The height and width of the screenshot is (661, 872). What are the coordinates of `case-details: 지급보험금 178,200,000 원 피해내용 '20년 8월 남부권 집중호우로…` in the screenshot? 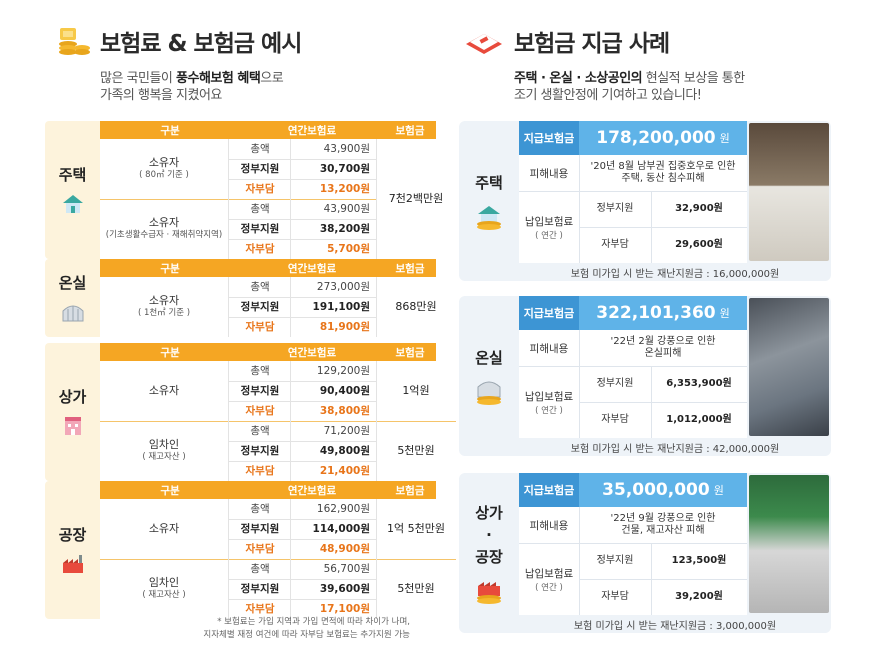 It's located at (633, 192).